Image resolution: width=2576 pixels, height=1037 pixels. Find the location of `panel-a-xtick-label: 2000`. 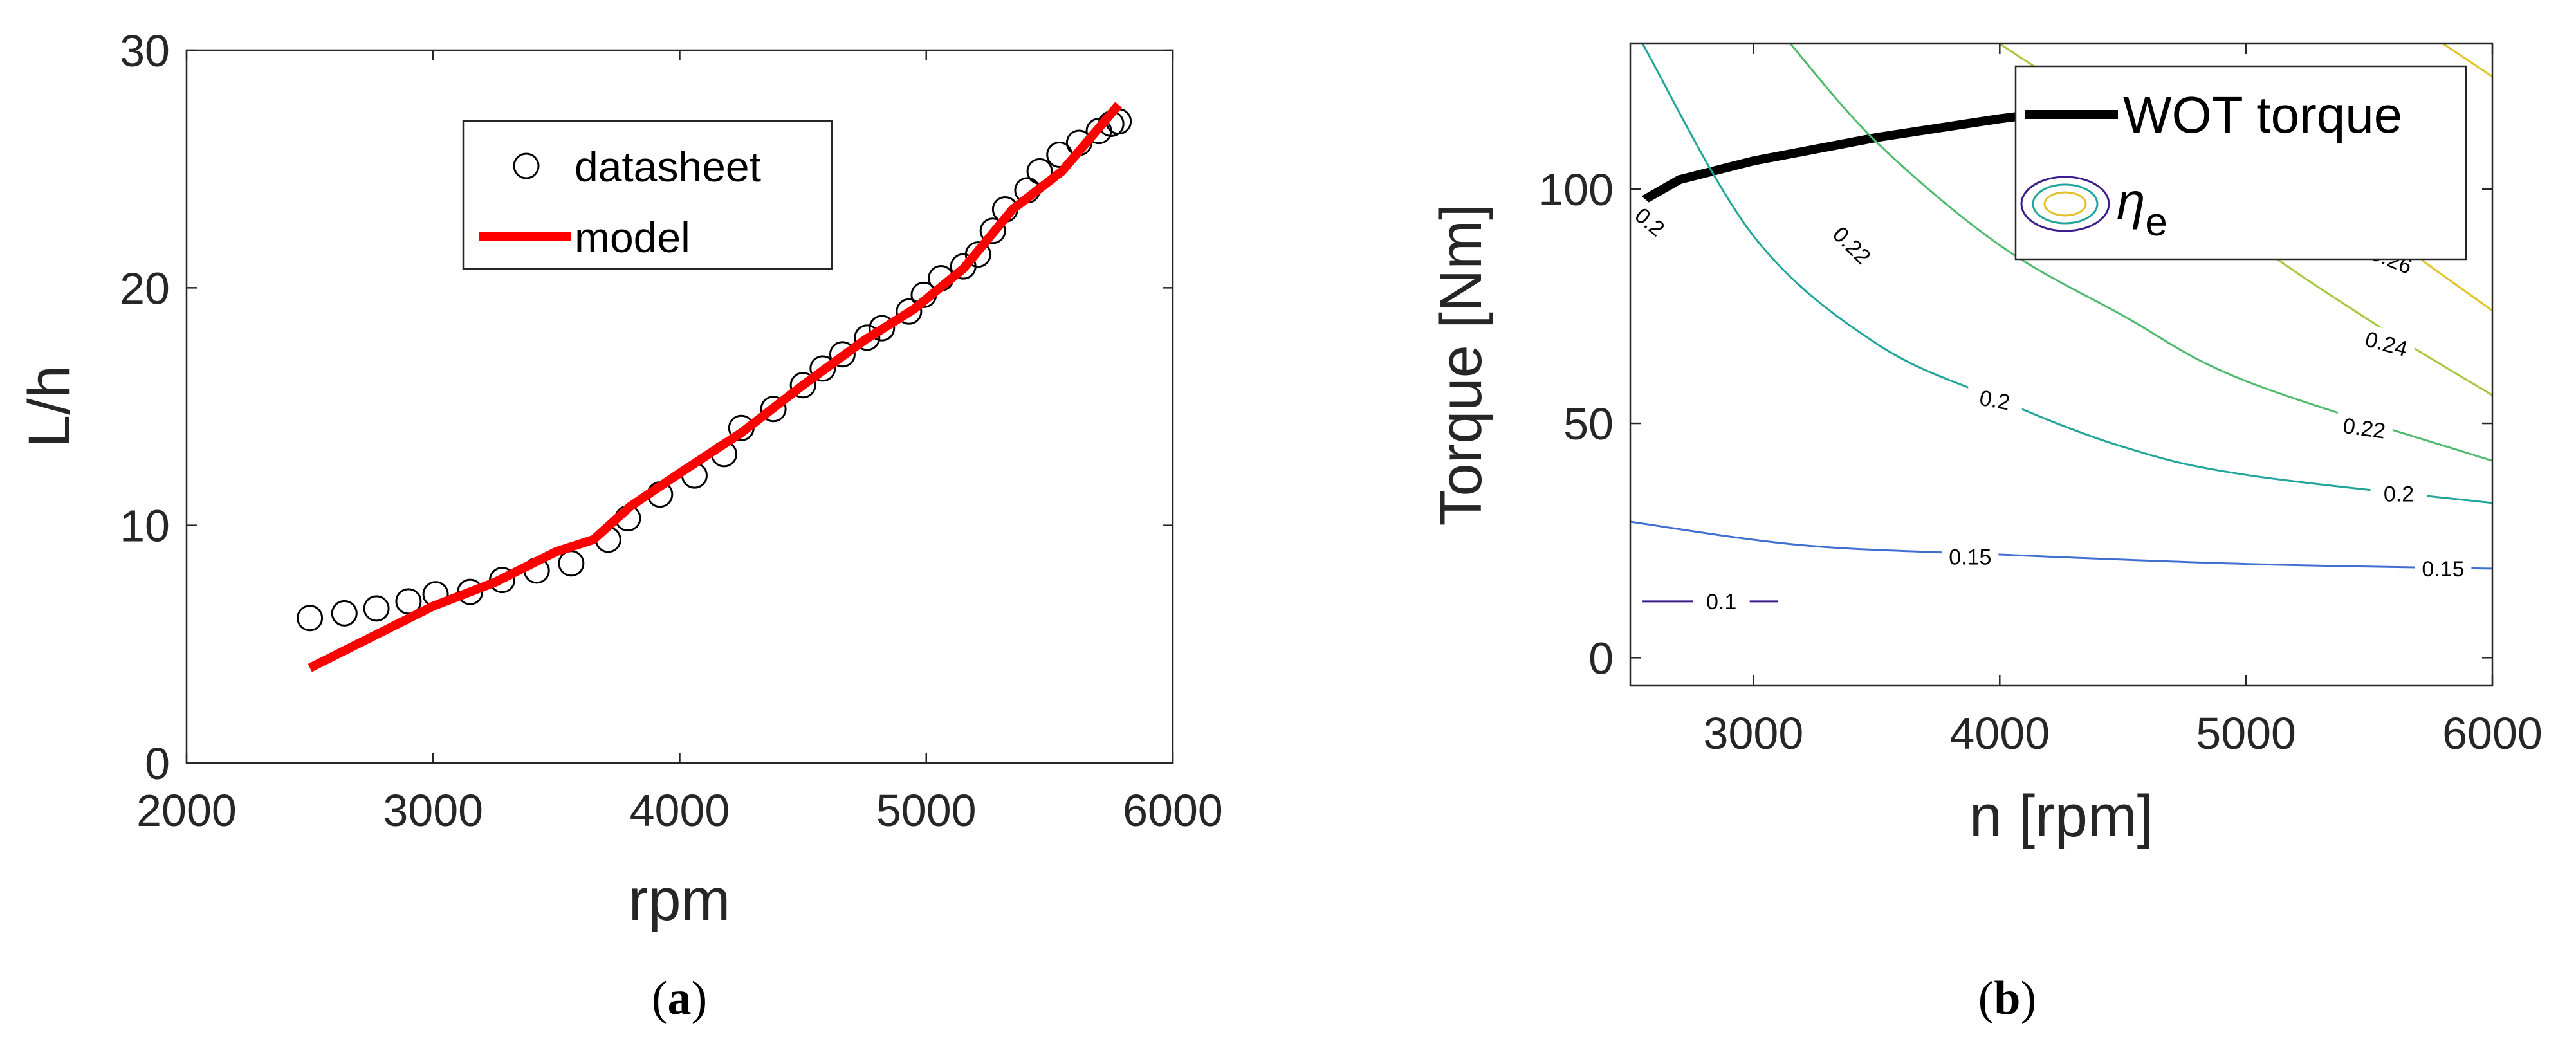

panel-a-xtick-label: 2000 is located at coordinates (186, 810).